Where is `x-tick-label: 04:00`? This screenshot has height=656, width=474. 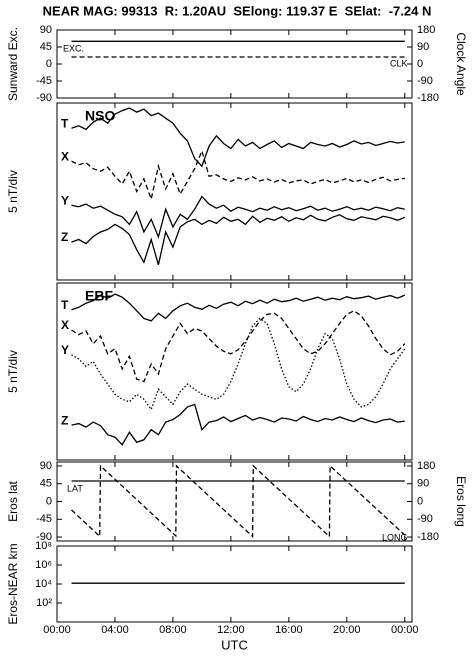 x-tick-label: 04:00 is located at coordinates (115, 630).